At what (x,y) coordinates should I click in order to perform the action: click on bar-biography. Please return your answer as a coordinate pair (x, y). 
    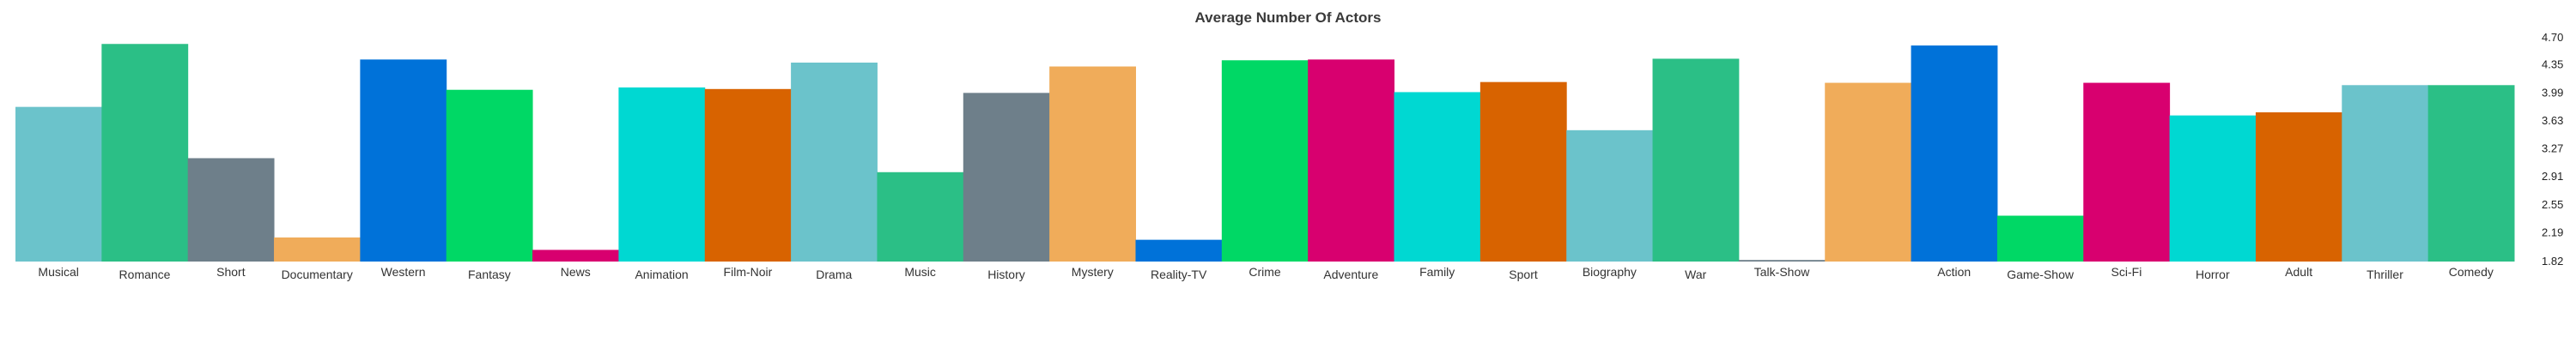
    Looking at the image, I should click on (1610, 196).